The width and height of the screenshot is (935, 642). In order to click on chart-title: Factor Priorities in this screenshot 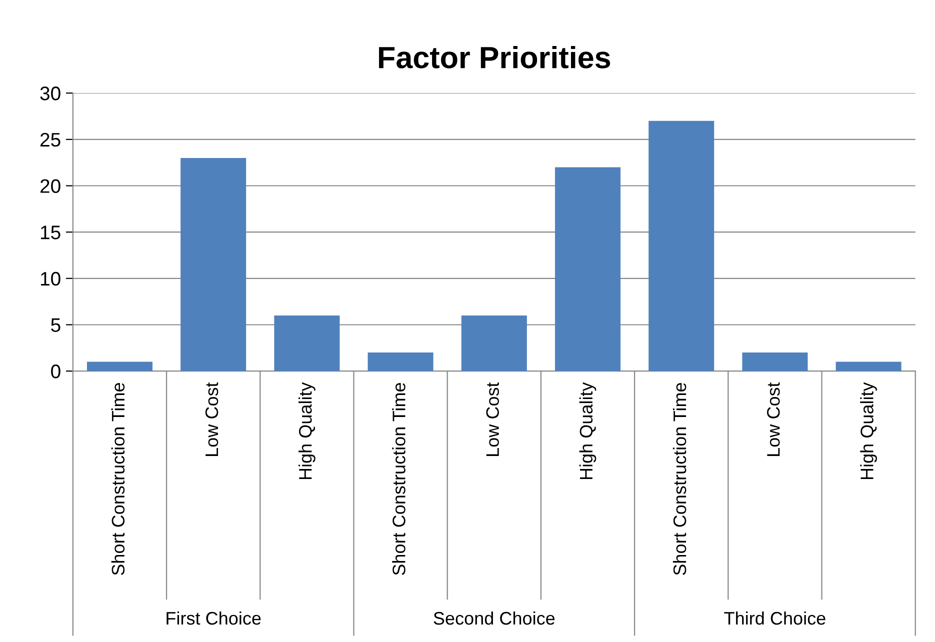, I will do `click(494, 57)`.